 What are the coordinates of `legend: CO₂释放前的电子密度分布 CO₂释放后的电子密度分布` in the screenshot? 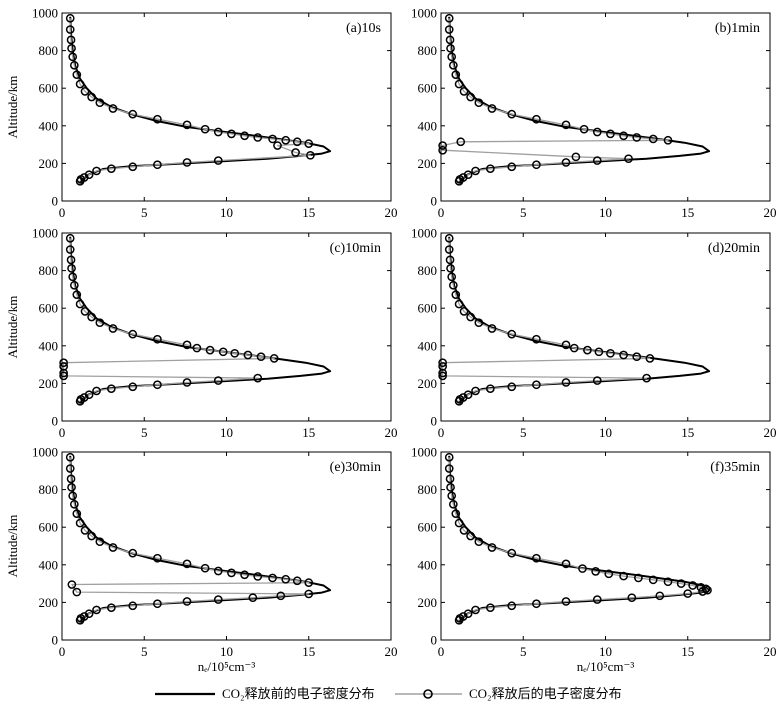 It's located at (388, 693).